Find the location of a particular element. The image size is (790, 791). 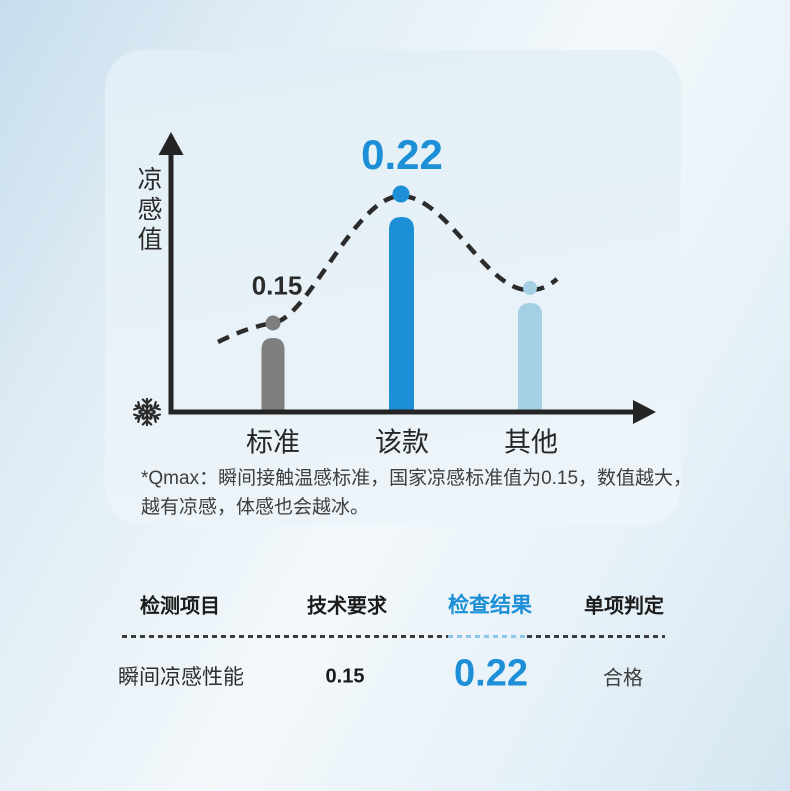

table-cell-result: 0.22 is located at coordinates (491, 673).